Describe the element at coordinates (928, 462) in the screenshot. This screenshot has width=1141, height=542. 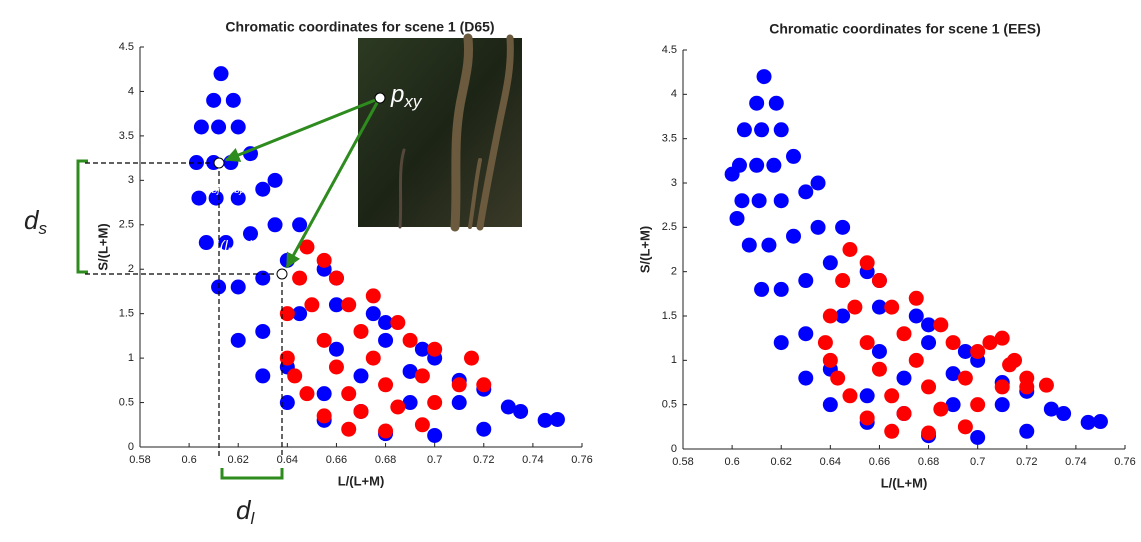
I see `x-tick-label: 0.68` at that location.